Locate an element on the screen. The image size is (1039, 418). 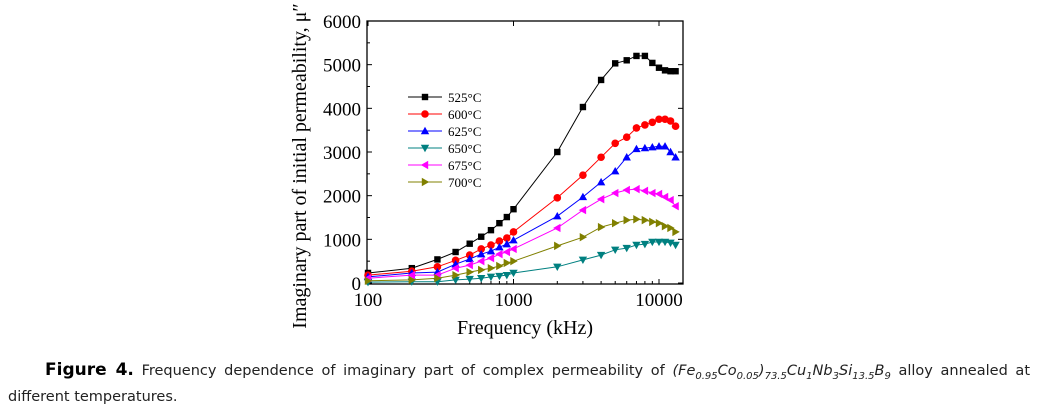
y-tick-label: 0 is located at coordinates (357, 284).